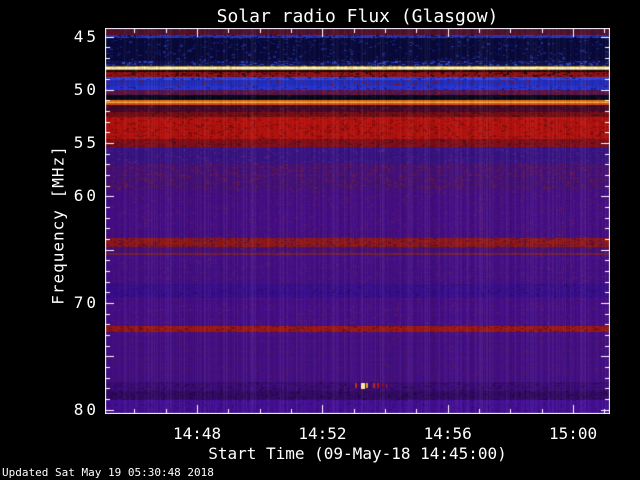  What do you see at coordinates (58, 225) in the screenshot?
I see `y-axis-title: Frequency [MHz]` at bounding box center [58, 225].